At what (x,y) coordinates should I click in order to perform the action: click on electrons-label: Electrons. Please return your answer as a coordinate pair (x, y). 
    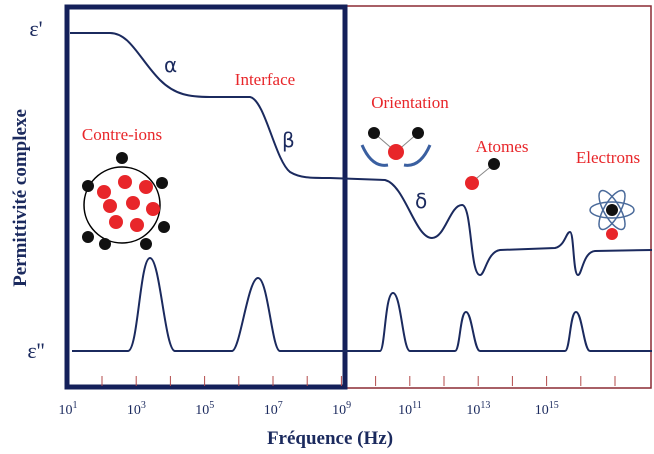
    Looking at the image, I should click on (608, 157).